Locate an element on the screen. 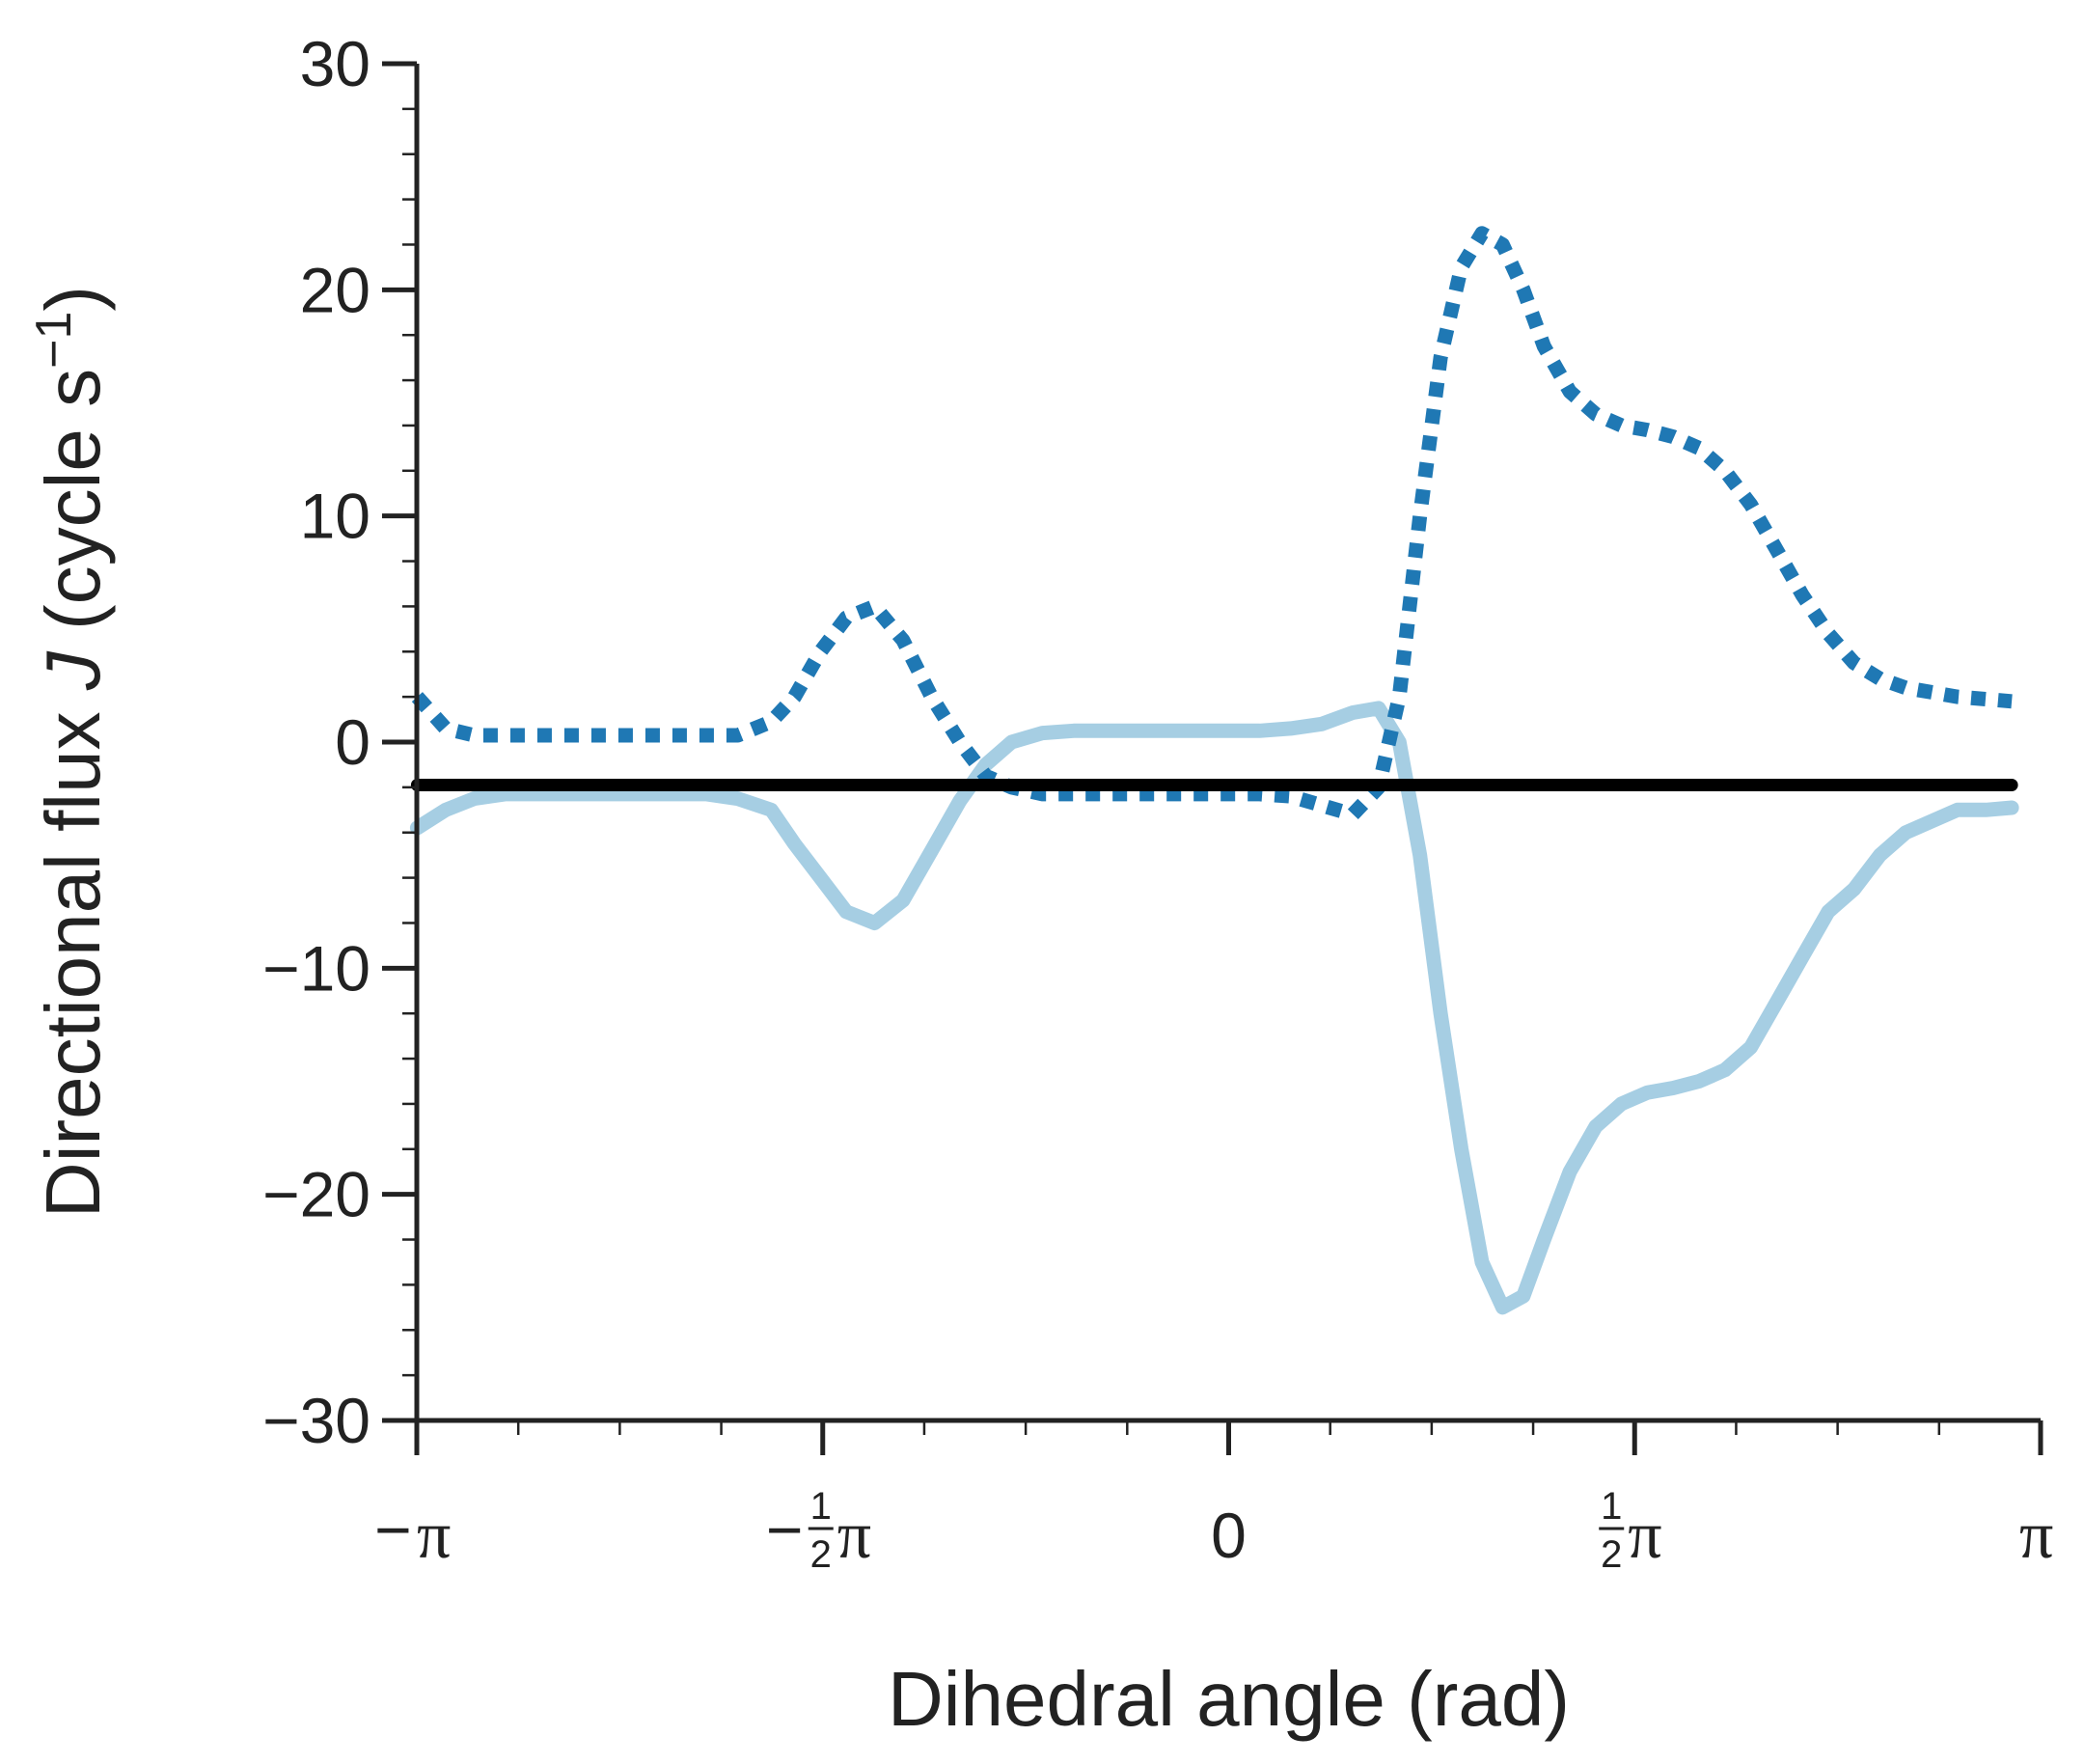 The width and height of the screenshot is (2084, 1764). y-tick-label: 20 is located at coordinates (335, 289).